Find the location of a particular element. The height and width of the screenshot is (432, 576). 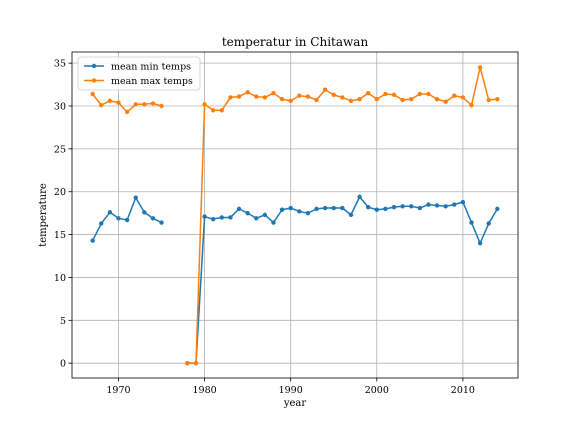

y-tick-label: 15 is located at coordinates (60, 235).